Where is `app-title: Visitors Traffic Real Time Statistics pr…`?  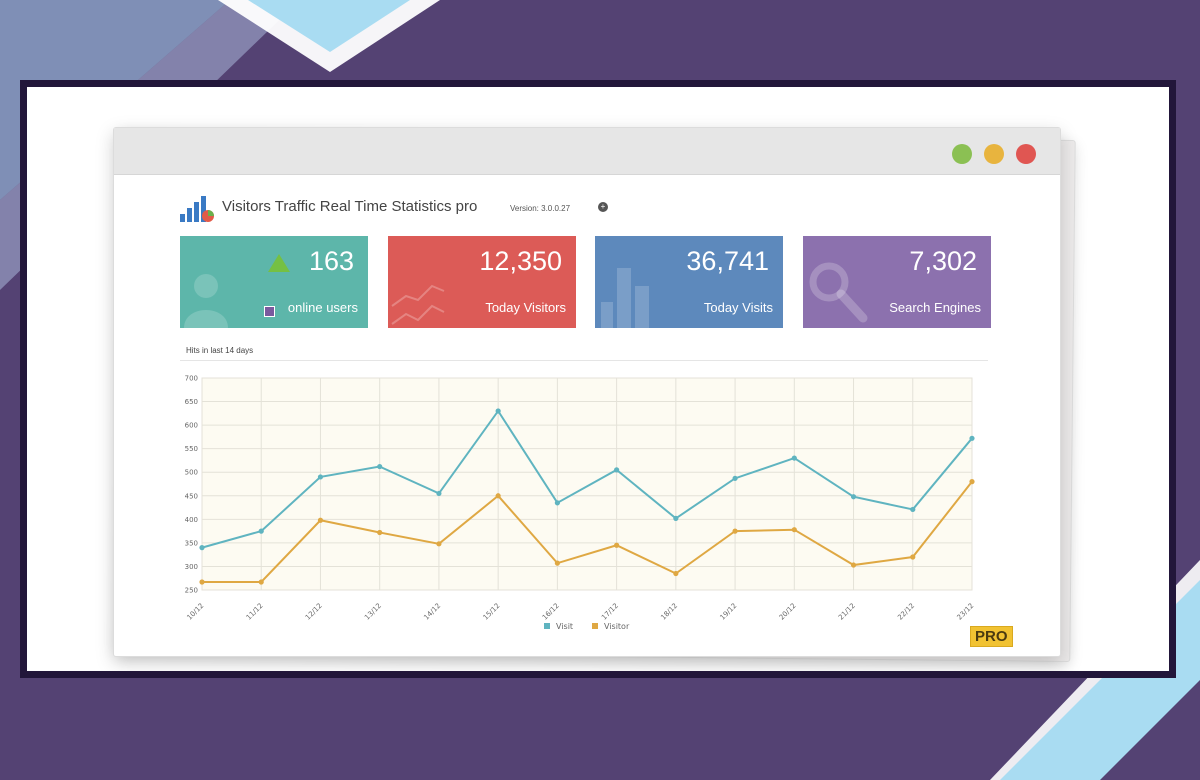 app-title: Visitors Traffic Real Time Statistics pr… is located at coordinates (350, 206).